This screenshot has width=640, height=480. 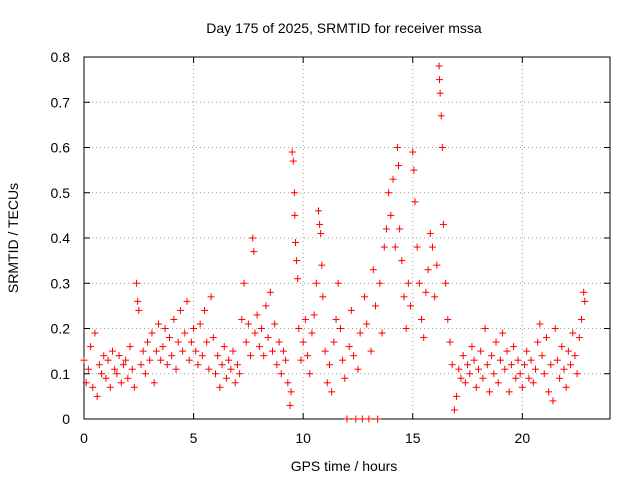 I want to click on y-tick-label: 0.2, so click(x=61, y=329).